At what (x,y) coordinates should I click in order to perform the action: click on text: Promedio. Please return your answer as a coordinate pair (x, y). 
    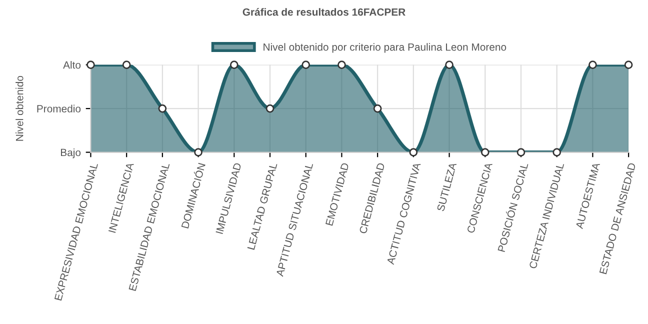
    Looking at the image, I should click on (59, 108).